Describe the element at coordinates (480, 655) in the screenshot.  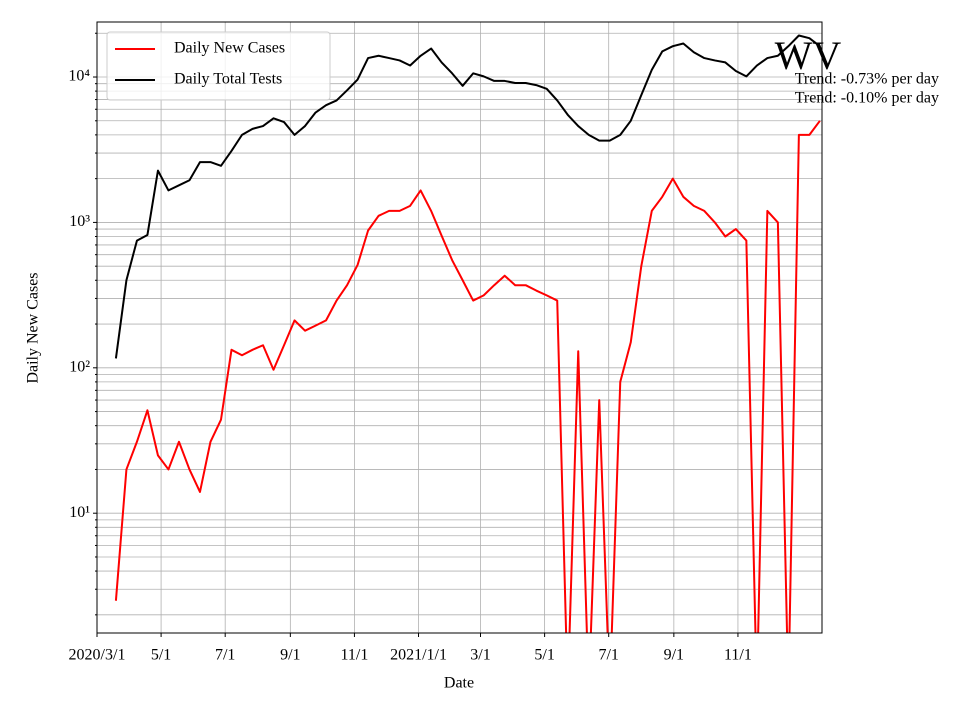
I see `x-tick-label: 3/1` at that location.